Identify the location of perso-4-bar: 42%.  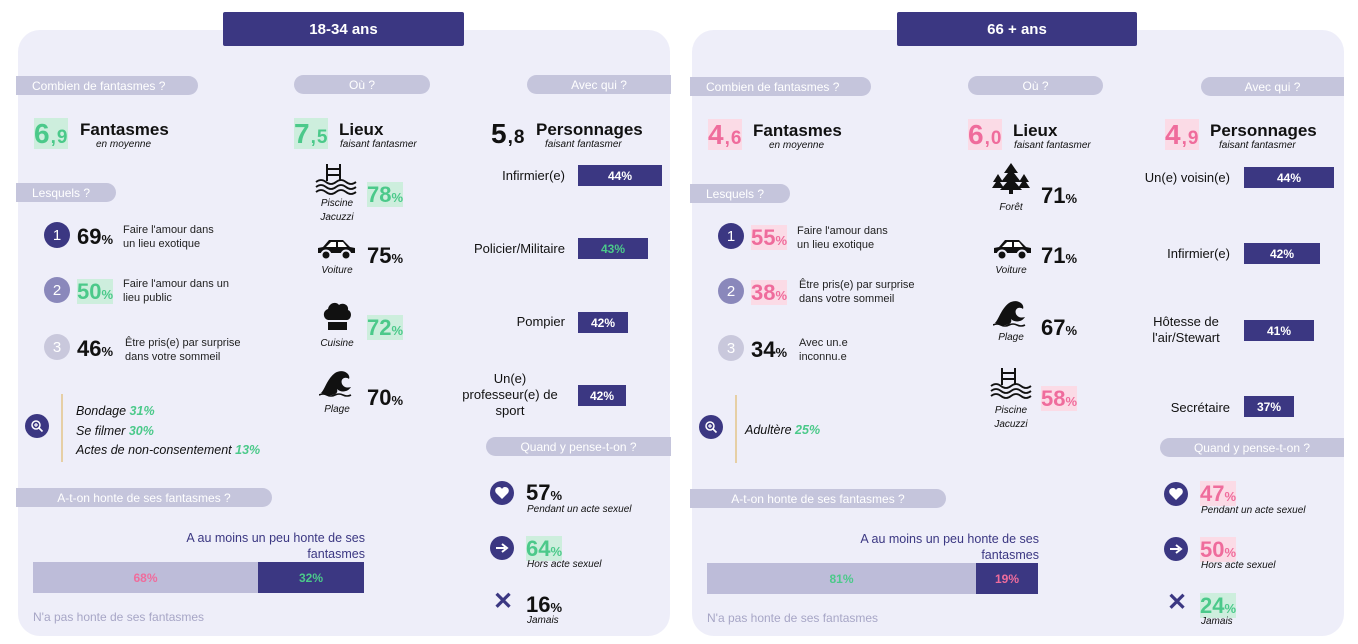
(602, 395).